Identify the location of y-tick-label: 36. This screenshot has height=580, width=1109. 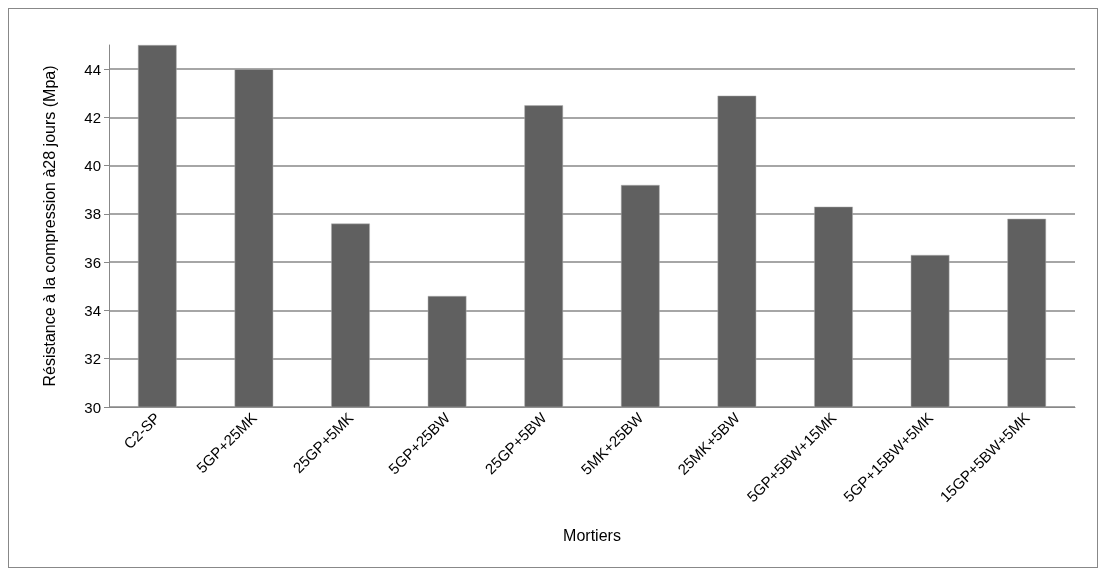
(92, 262).